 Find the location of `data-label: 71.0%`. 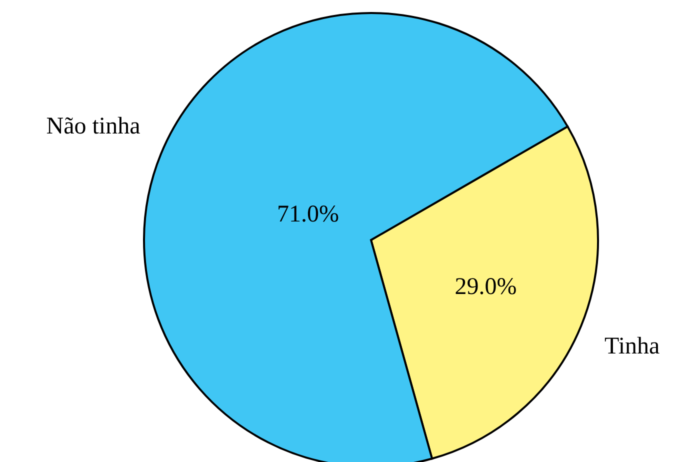

data-label: 71.0% is located at coordinates (308, 214).